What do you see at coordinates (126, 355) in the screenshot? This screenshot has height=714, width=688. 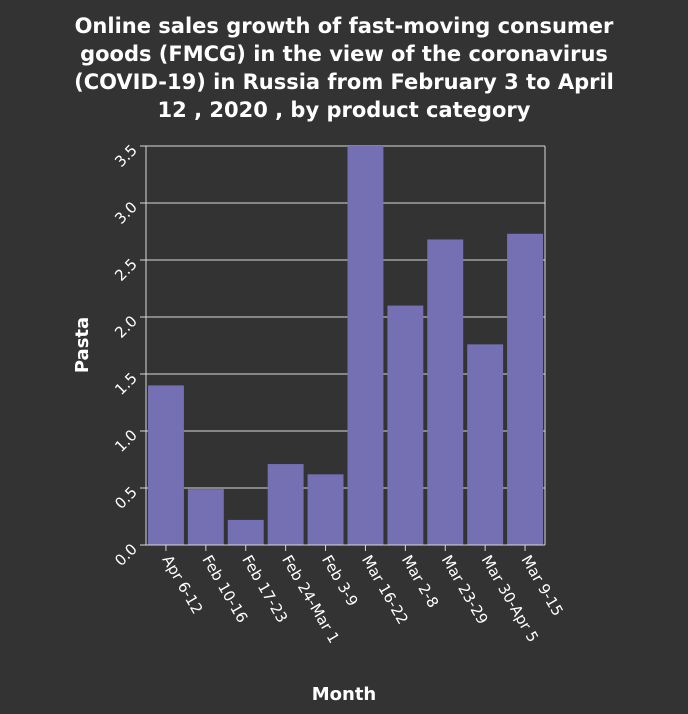 I see `y-tick-labels: 0.0 0.5 1.0 1.5 2.0 2.5 3.0 3.5` at bounding box center [126, 355].